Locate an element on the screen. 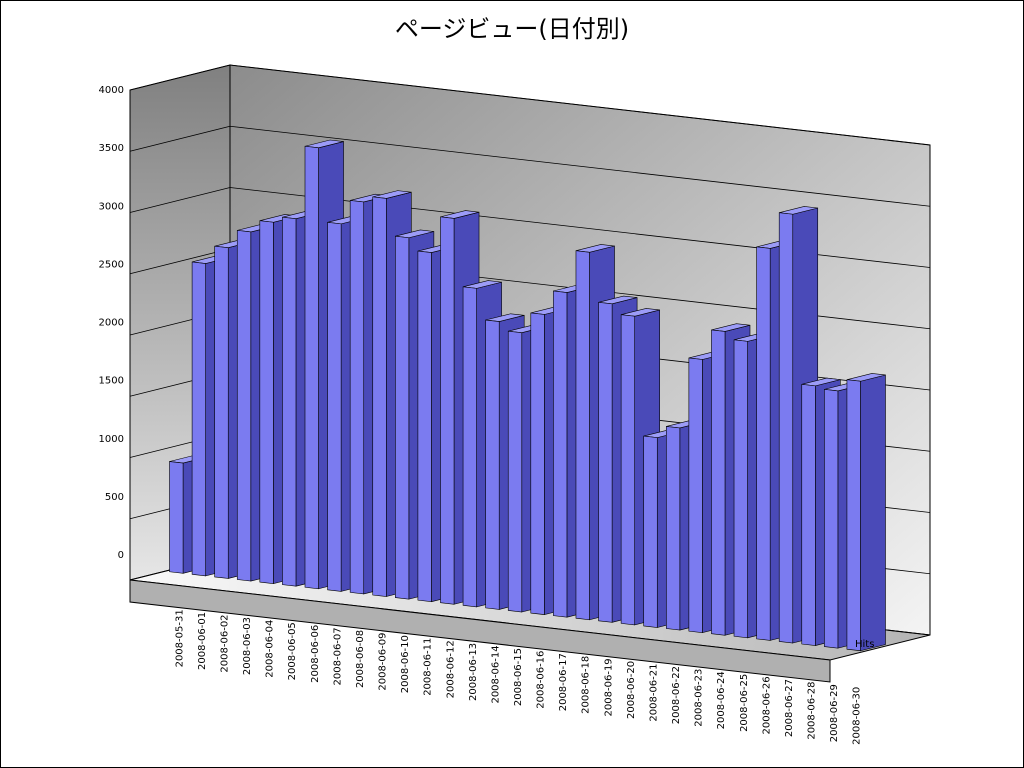 This screenshot has height=768, width=1024. x-tick-label: 2008-06-24 is located at coordinates (721, 700).